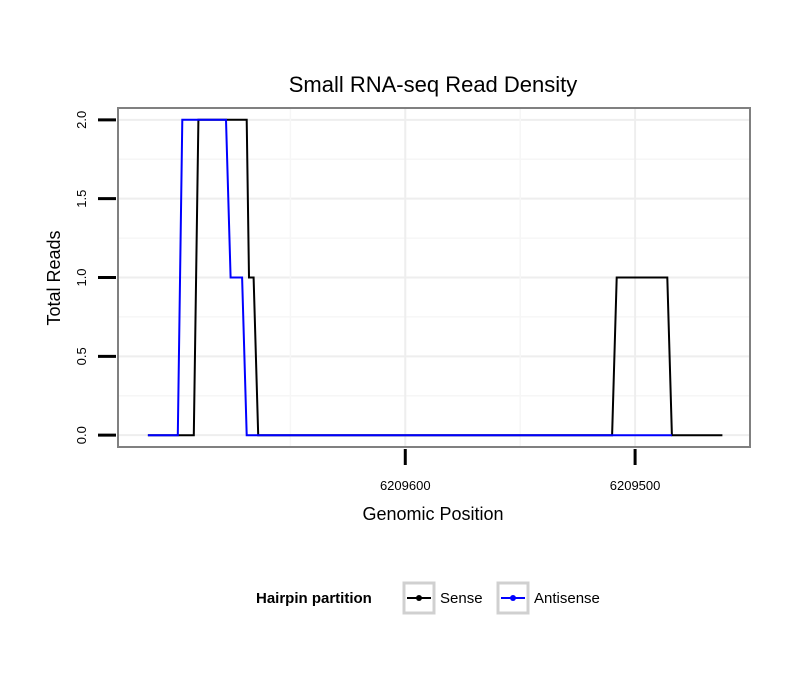 This screenshot has height=690, width=810. Describe the element at coordinates (432, 514) in the screenshot. I see `x-axis-title: Genomic Position` at that location.